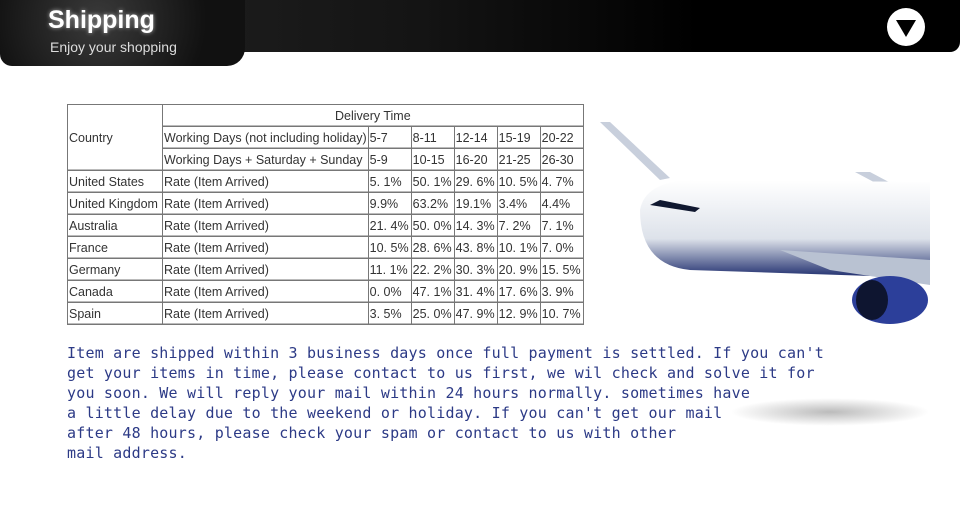  What do you see at coordinates (389, 291) in the screenshot?
I see `rate-cell: 0. 0%` at bounding box center [389, 291].